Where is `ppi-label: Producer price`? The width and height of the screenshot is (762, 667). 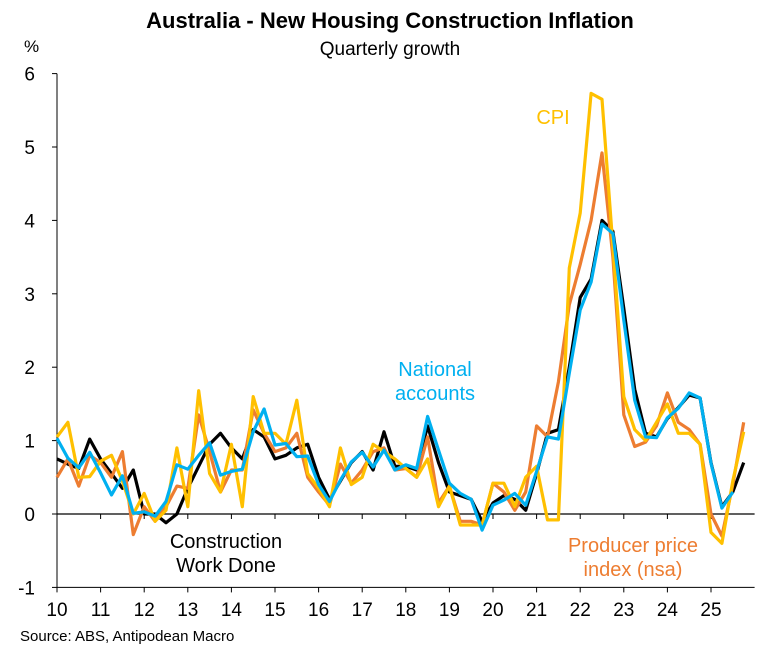
ppi-label: Producer price is located at coordinates (633, 546).